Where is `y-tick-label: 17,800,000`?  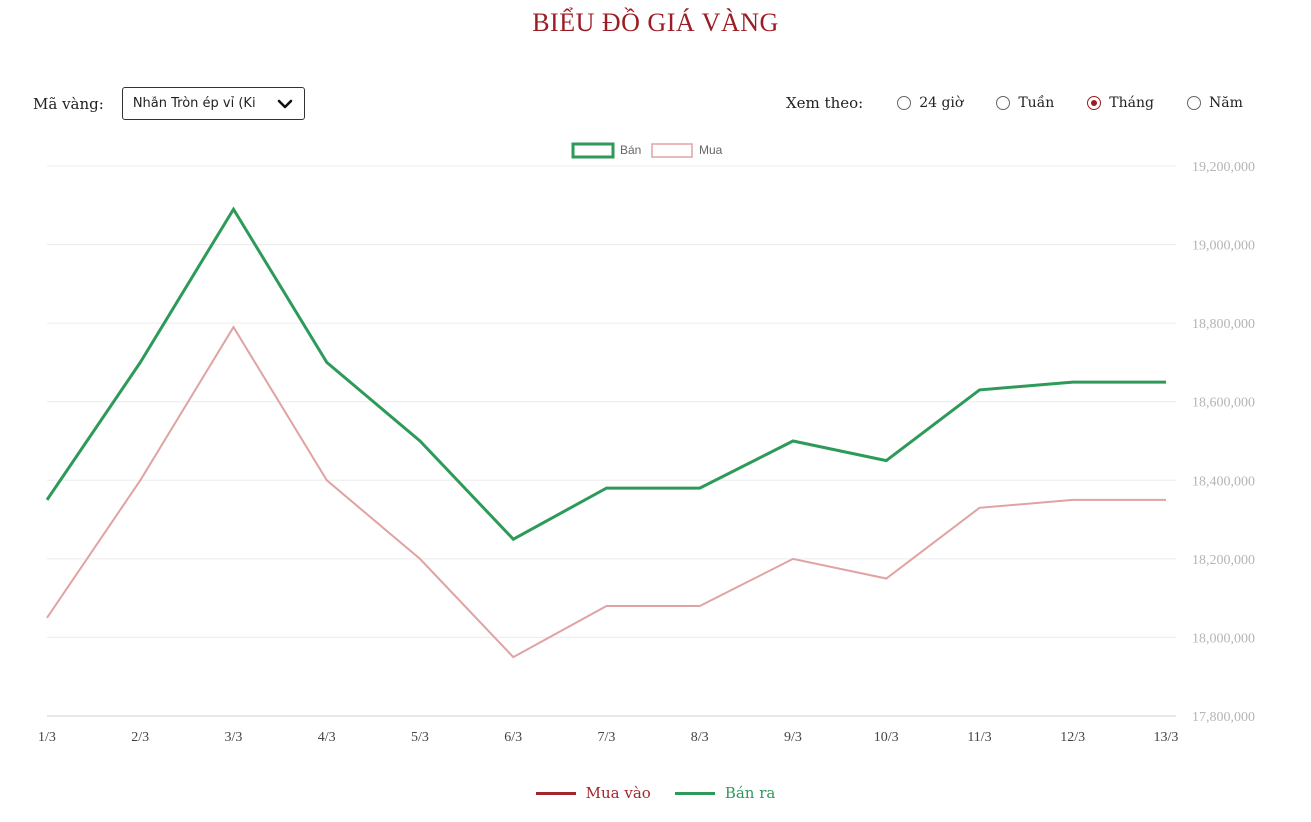 y-tick-label: 17,800,000 is located at coordinates (1223, 717).